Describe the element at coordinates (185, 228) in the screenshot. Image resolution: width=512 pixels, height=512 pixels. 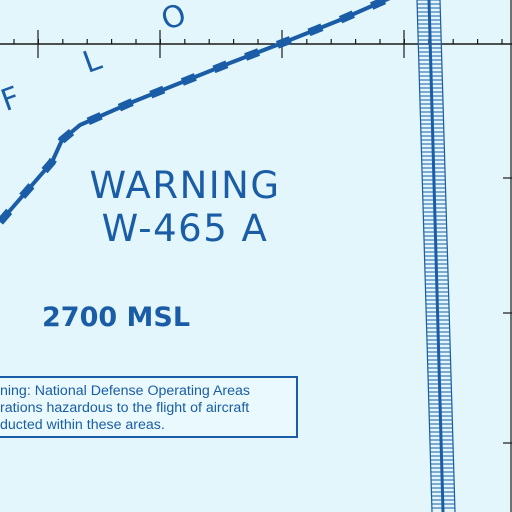
I see `warning-area-id: W-465 A` at that location.